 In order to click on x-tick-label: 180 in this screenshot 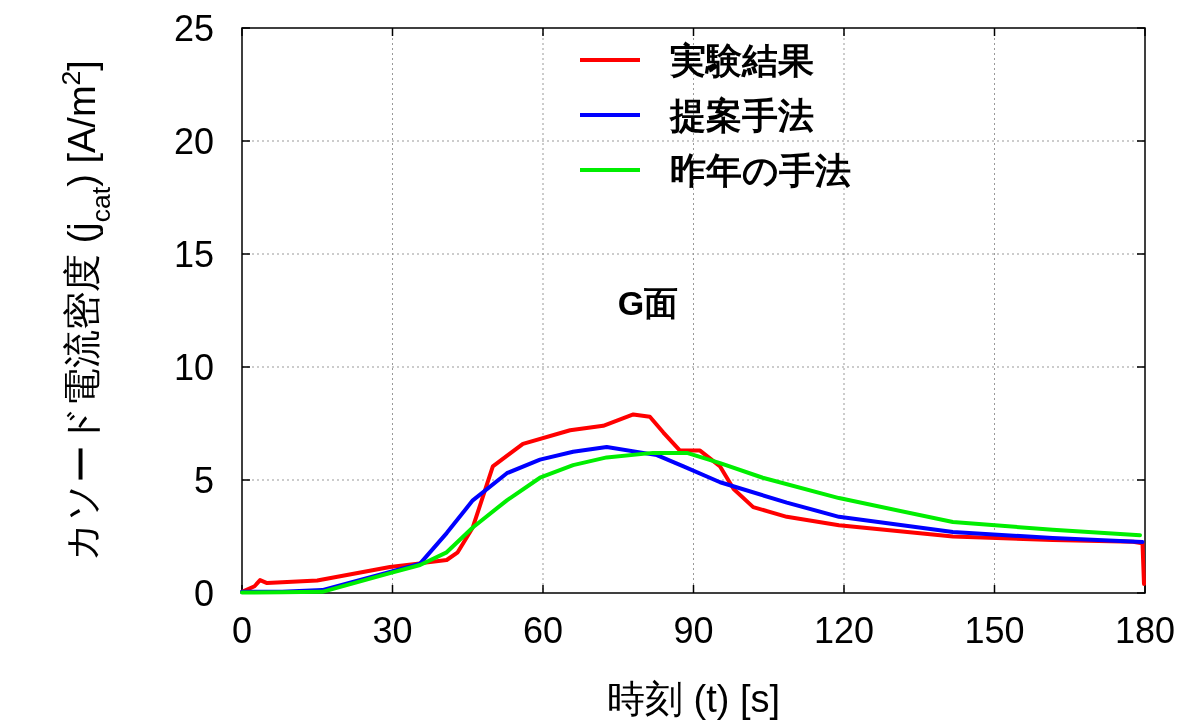, I will do `click(1145, 630)`.